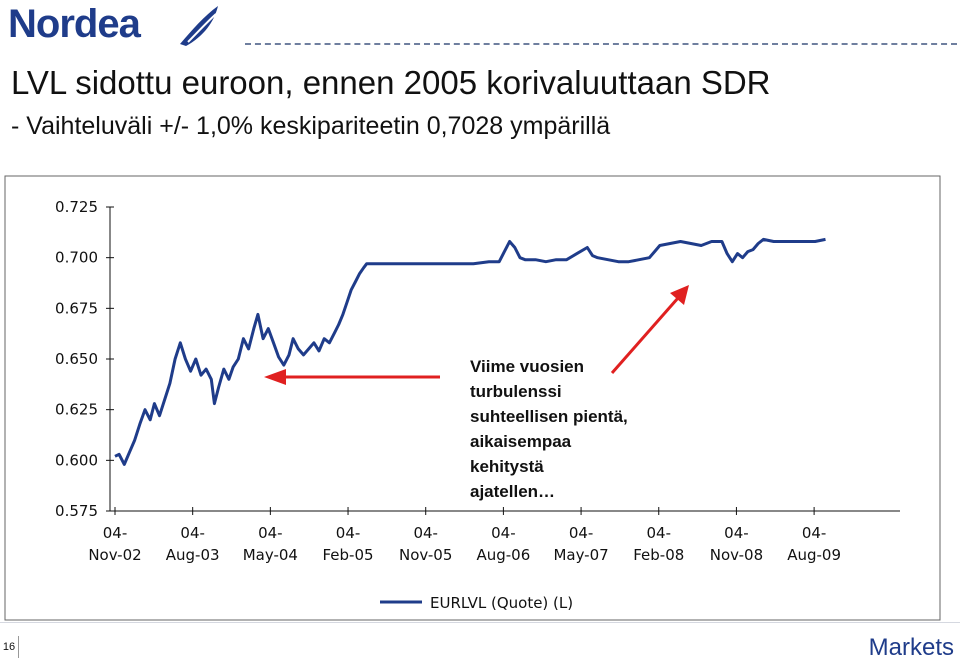  I want to click on annotation-line: suhteellisen pientä,, so click(549, 416).